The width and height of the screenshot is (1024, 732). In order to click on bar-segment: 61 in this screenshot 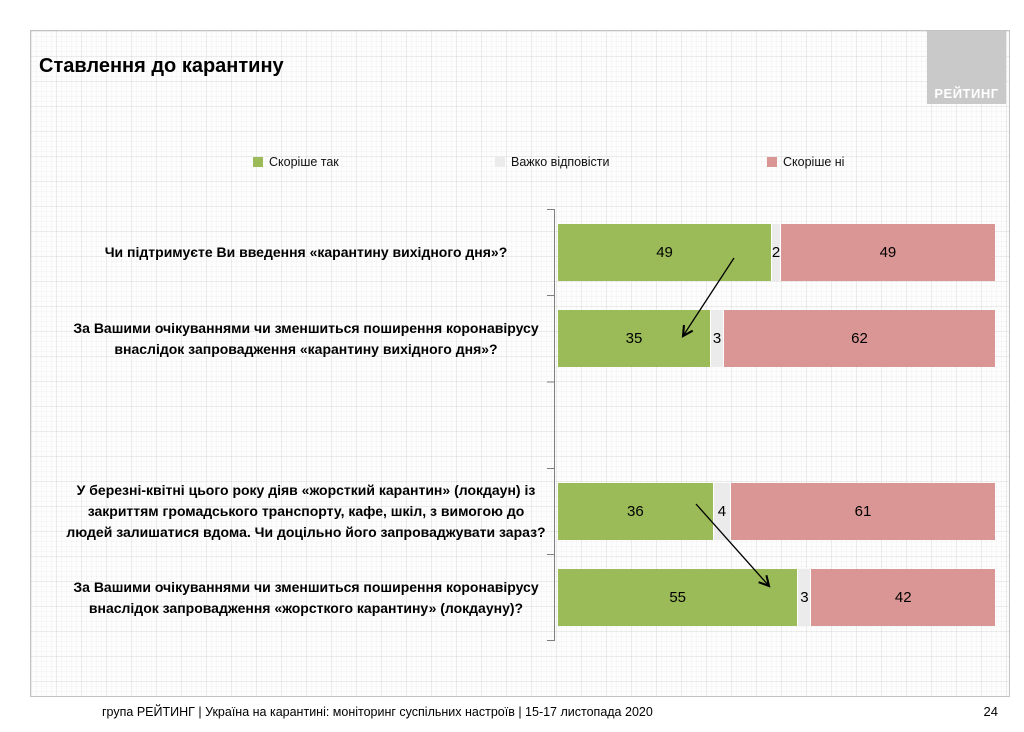, I will do `click(863, 511)`.